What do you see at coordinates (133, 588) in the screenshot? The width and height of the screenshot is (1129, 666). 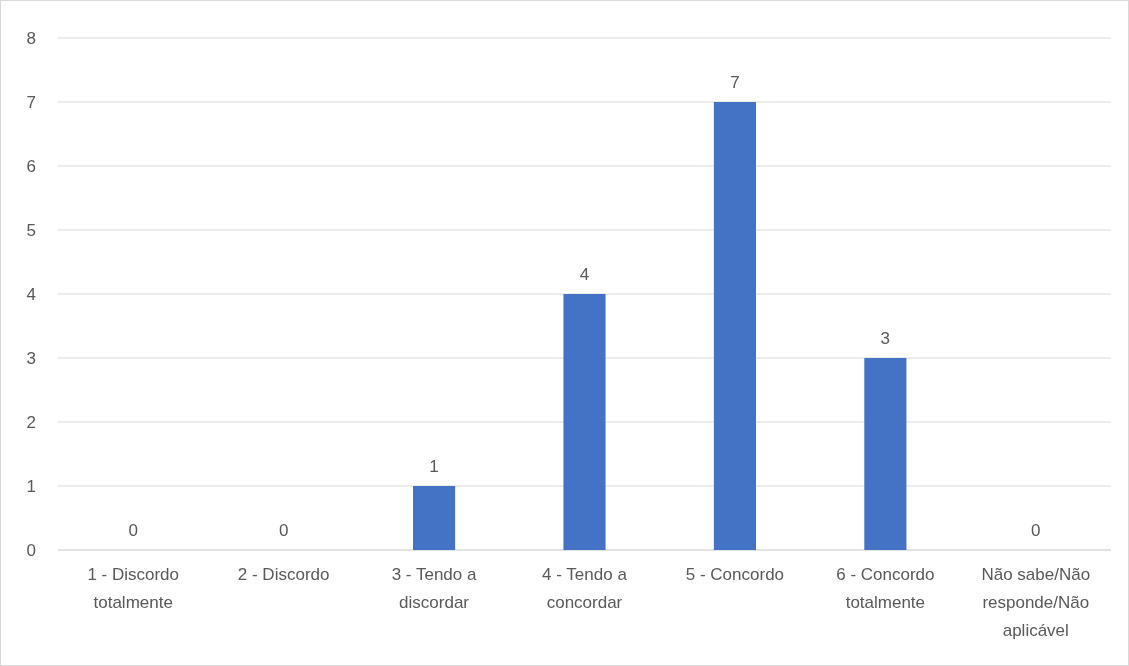 I see `x-tick-label: 1 - Discordo totalmente` at bounding box center [133, 588].